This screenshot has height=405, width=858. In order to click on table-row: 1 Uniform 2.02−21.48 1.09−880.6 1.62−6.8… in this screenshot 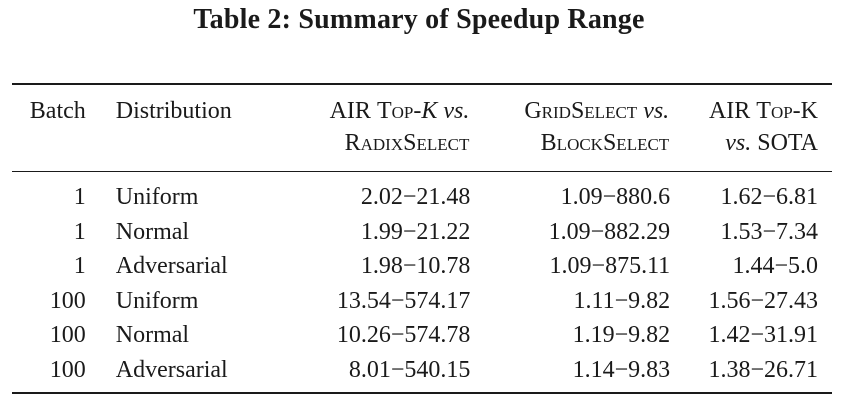, I will do `click(422, 193)`.